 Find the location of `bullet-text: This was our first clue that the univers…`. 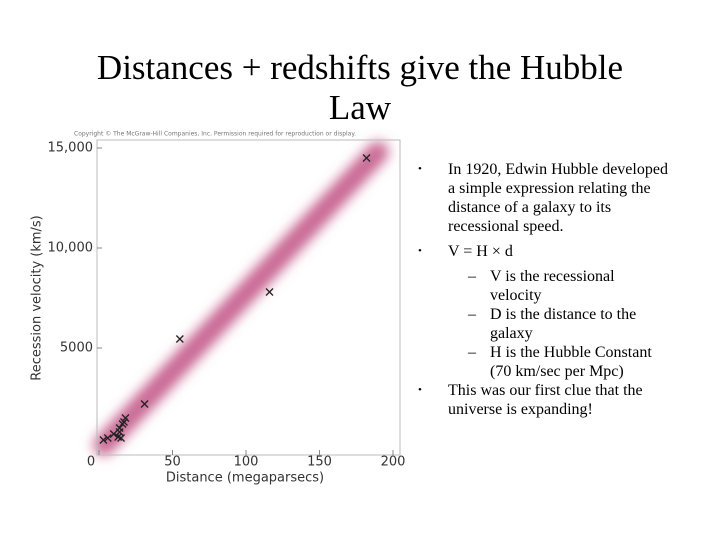

bullet-text: This was our first clue that the univers… is located at coordinates (545, 400).